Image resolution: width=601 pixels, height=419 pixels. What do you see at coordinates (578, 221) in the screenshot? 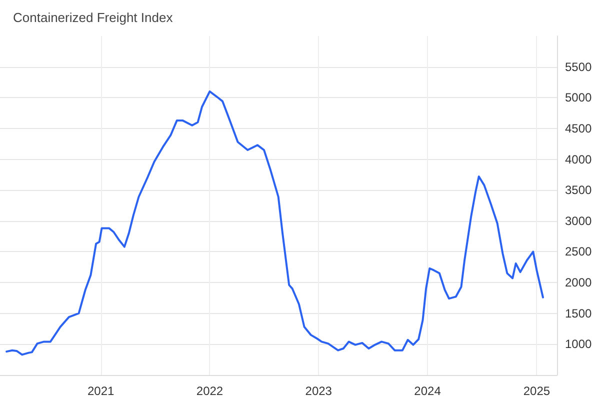
I see `y-tick-label: 3000` at bounding box center [578, 221].